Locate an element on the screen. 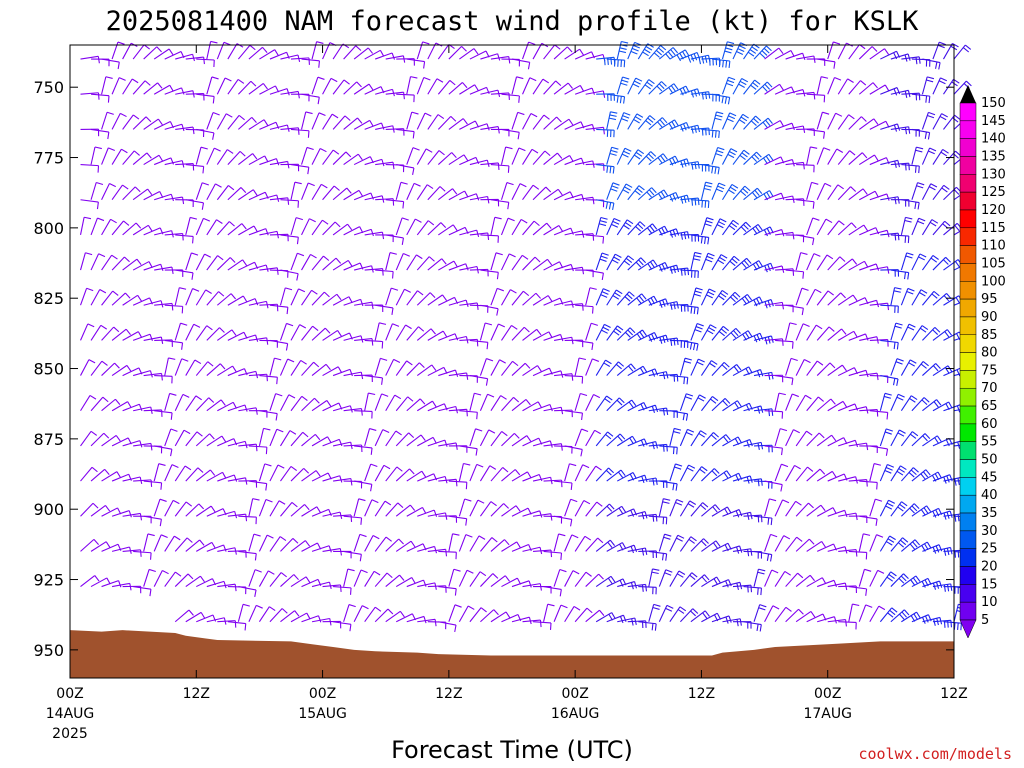 The width and height of the screenshot is (1024, 768). colorbar-swatch is located at coordinates (968, 575).